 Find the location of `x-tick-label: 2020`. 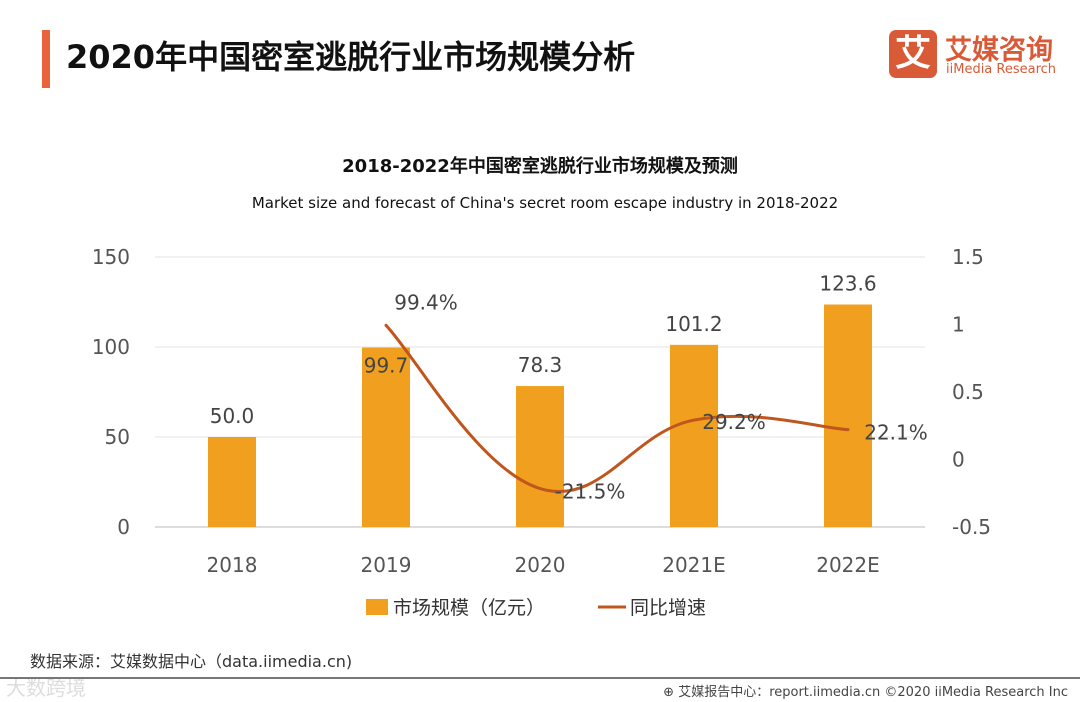

x-tick-label: 2020 is located at coordinates (540, 565).